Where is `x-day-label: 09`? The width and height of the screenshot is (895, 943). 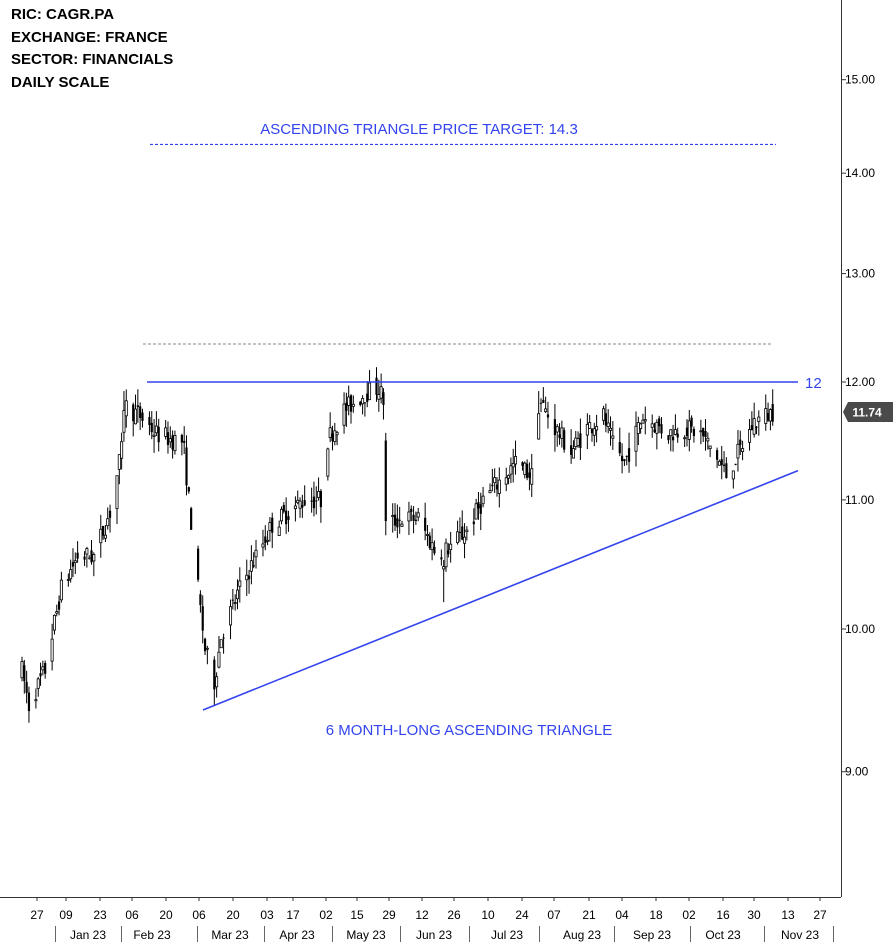 x-day-label: 09 is located at coordinates (66, 915).